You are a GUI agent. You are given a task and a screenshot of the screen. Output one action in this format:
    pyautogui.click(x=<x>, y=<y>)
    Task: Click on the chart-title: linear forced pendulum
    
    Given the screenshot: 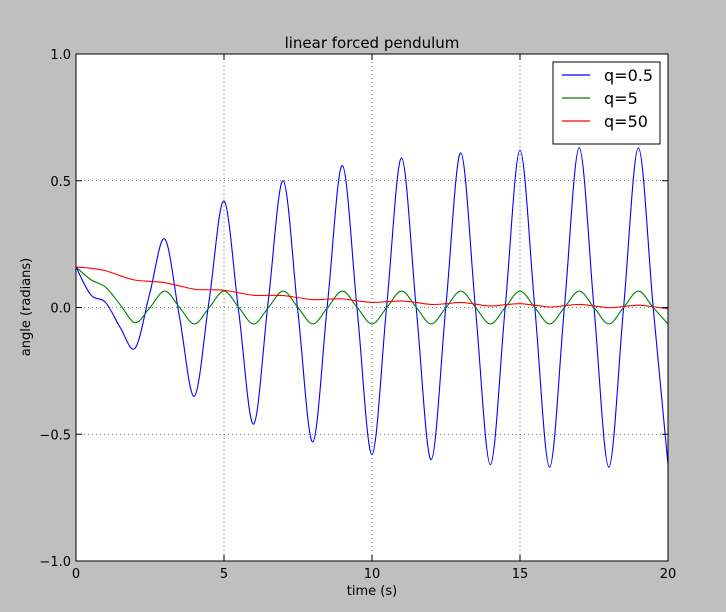 What is the action you would take?
    pyautogui.click(x=372, y=43)
    